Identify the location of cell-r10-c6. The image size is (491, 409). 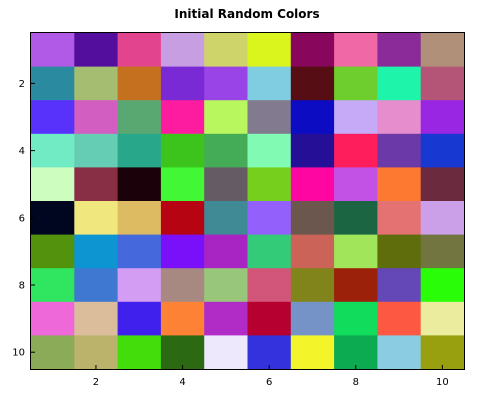
(269, 352).